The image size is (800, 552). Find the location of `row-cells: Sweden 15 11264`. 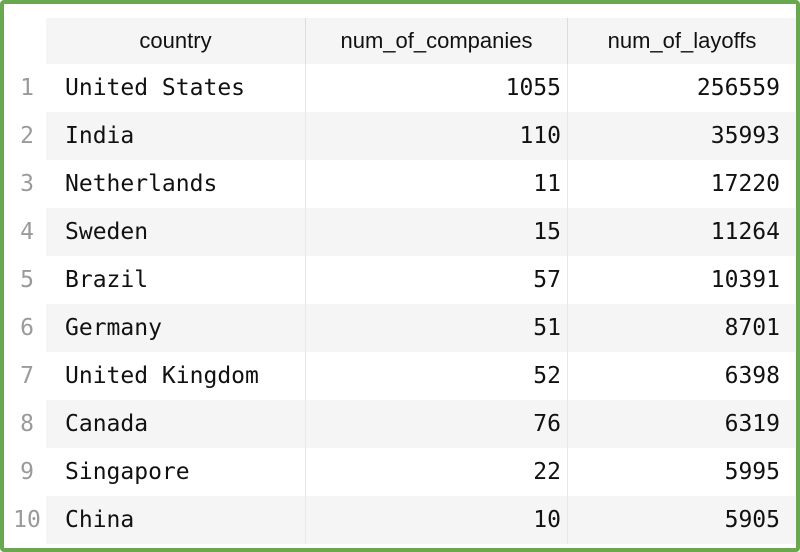

row-cells: Sweden 15 11264 is located at coordinates (421, 232).